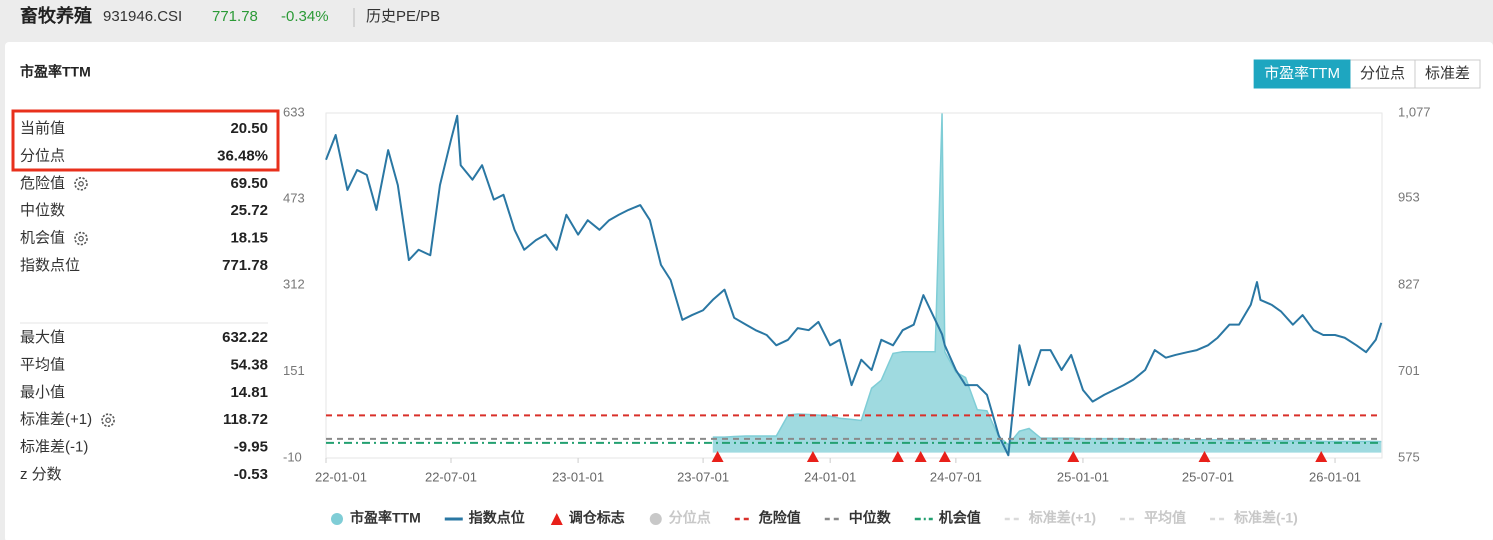 The width and height of the screenshot is (1493, 540). I want to click on panel-title: 市盈率TTM, so click(55, 72).